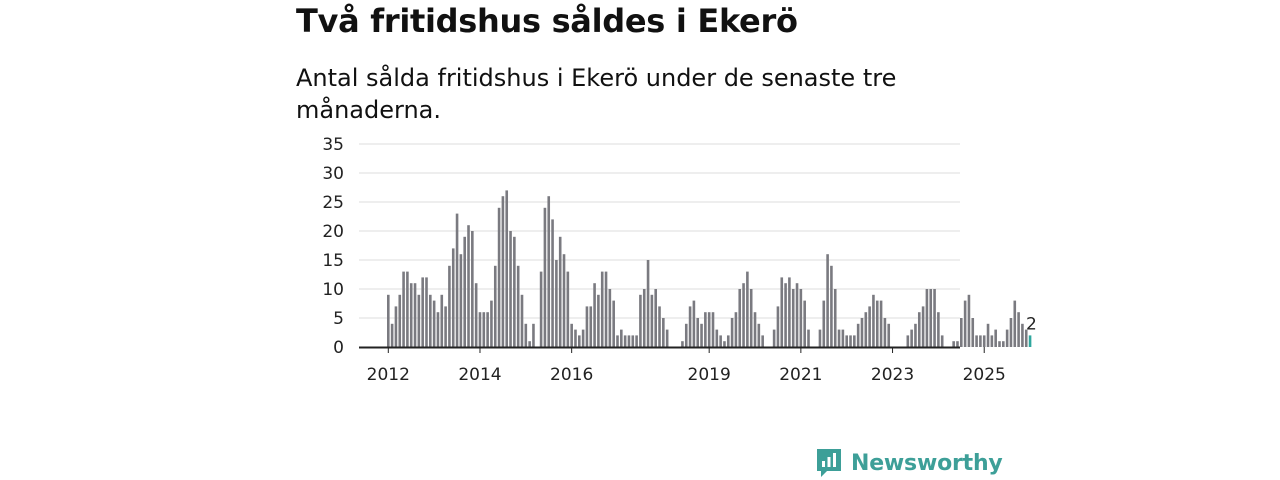  Describe the element at coordinates (338, 319) in the screenshot. I see `y-tick-label: 5` at that location.